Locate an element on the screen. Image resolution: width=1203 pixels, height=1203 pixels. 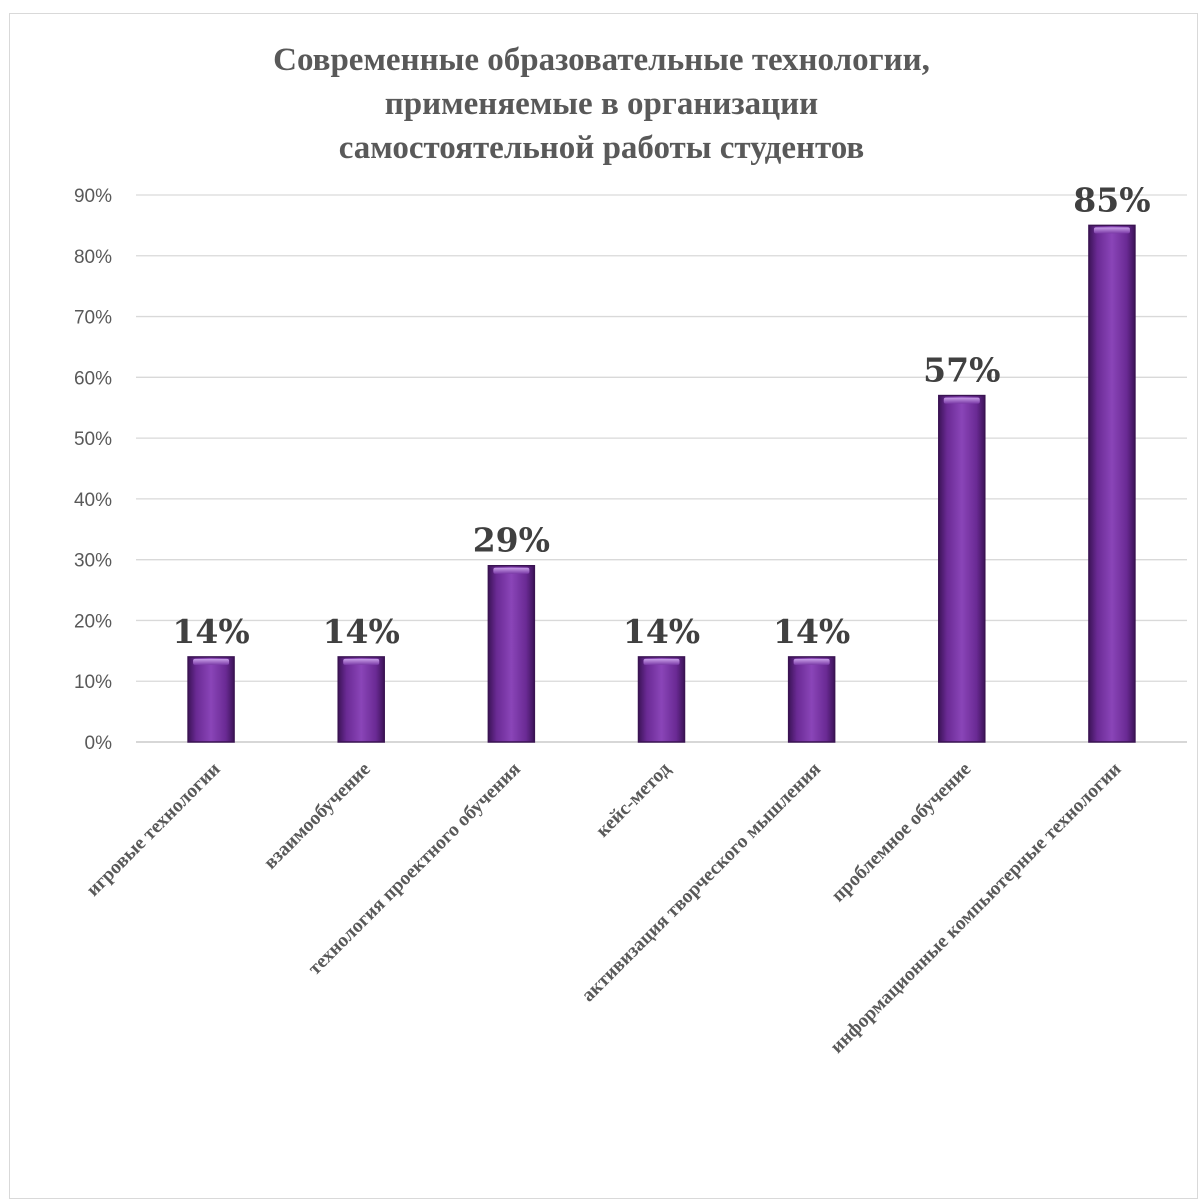
y-tick-label: 10% is located at coordinates (93, 682).